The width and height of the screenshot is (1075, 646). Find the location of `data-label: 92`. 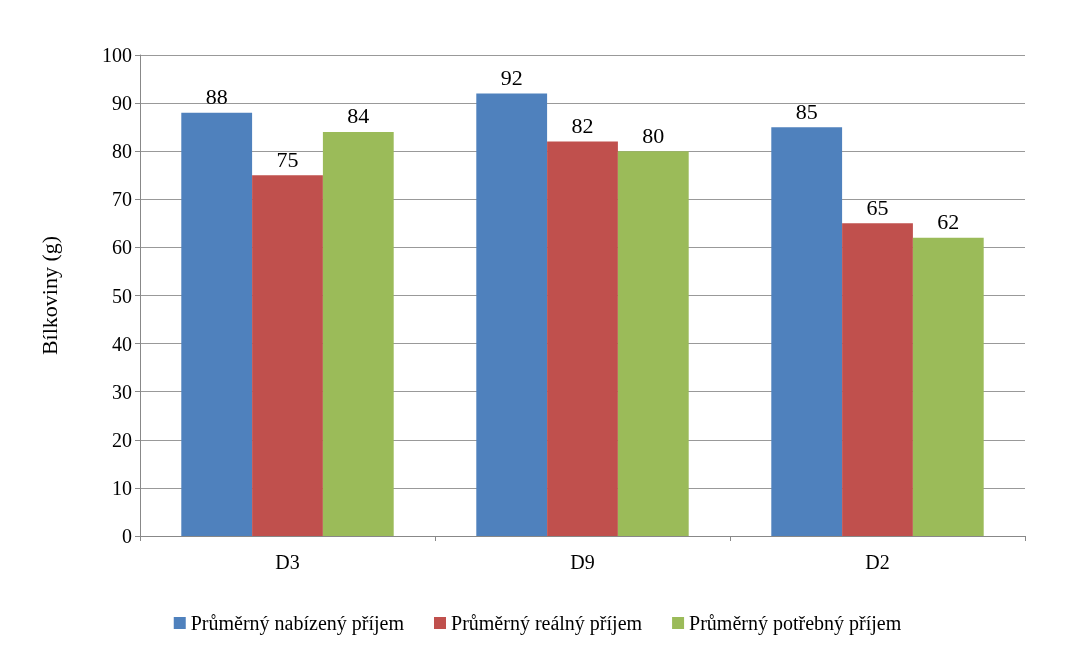

data-label: 92 is located at coordinates (511, 77).